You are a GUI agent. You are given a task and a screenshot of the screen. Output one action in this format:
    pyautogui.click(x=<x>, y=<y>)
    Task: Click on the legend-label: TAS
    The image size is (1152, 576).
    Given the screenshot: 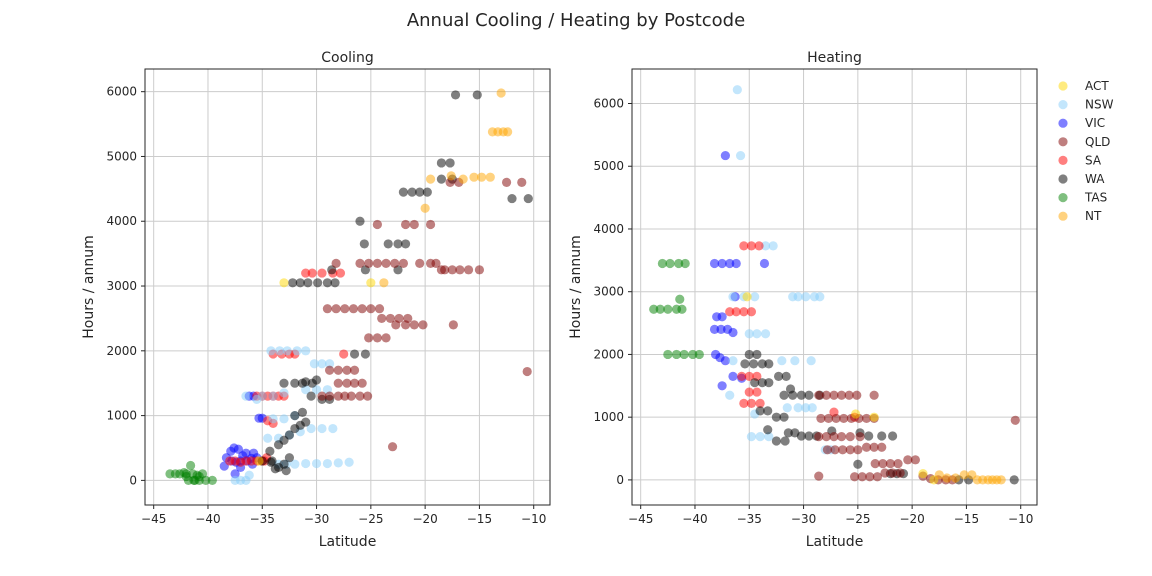 What is the action you would take?
    pyautogui.click(x=1095, y=198)
    